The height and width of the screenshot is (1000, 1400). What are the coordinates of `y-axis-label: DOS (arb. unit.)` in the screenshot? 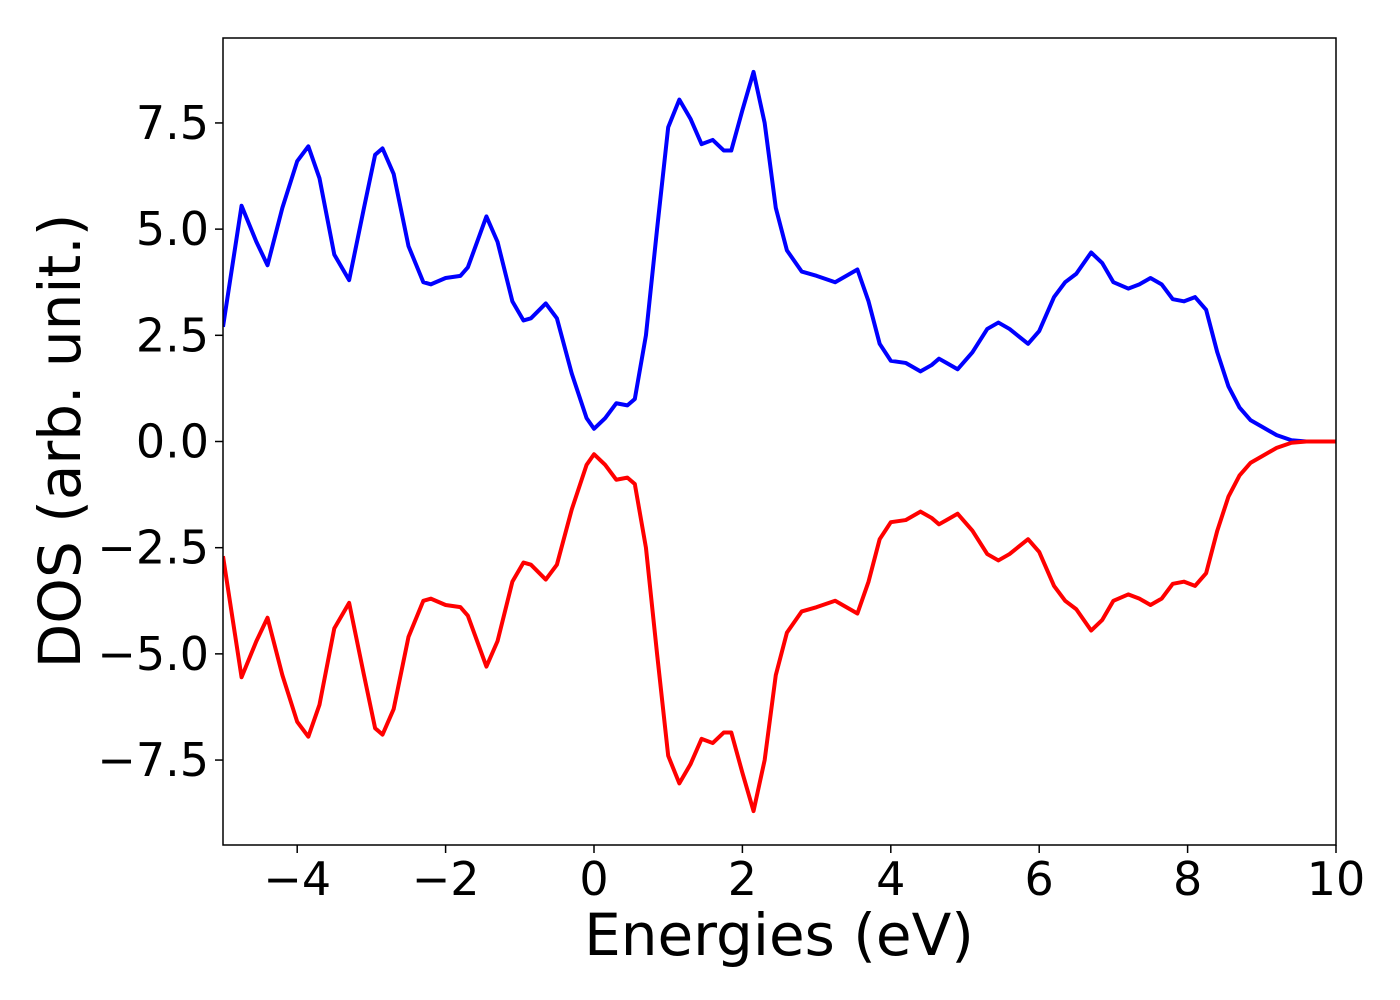 It's located at (60, 441).